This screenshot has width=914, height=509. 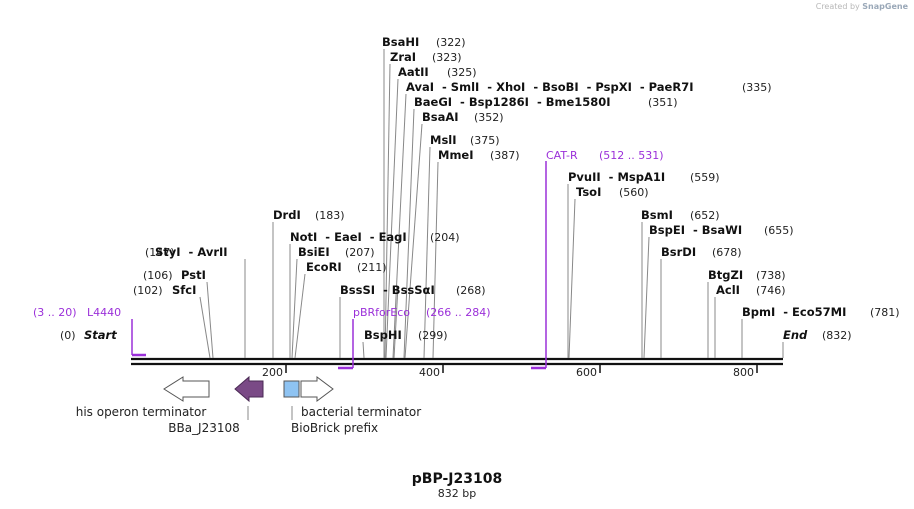 I want to click on enzyme-label: MmeI, so click(x=456, y=155).